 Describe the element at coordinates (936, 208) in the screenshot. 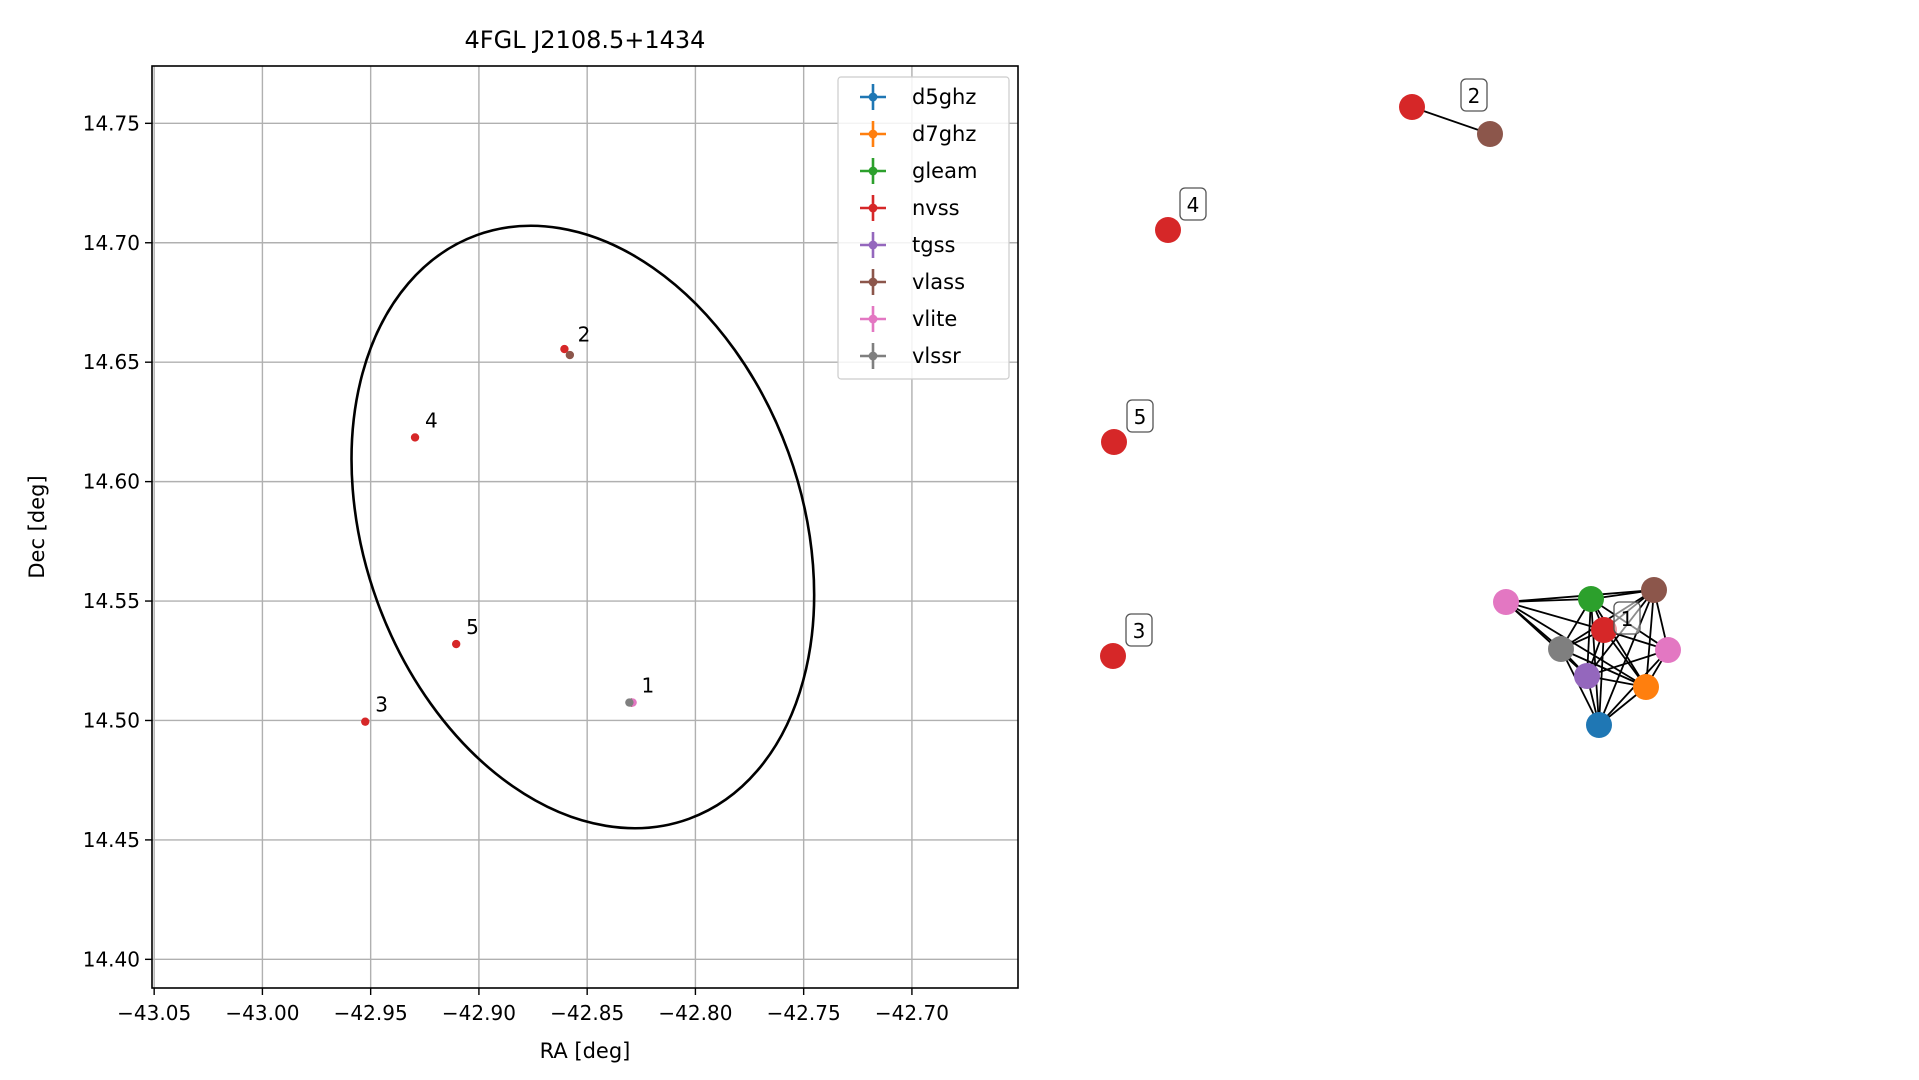

I see `legend-label: nvss` at that location.